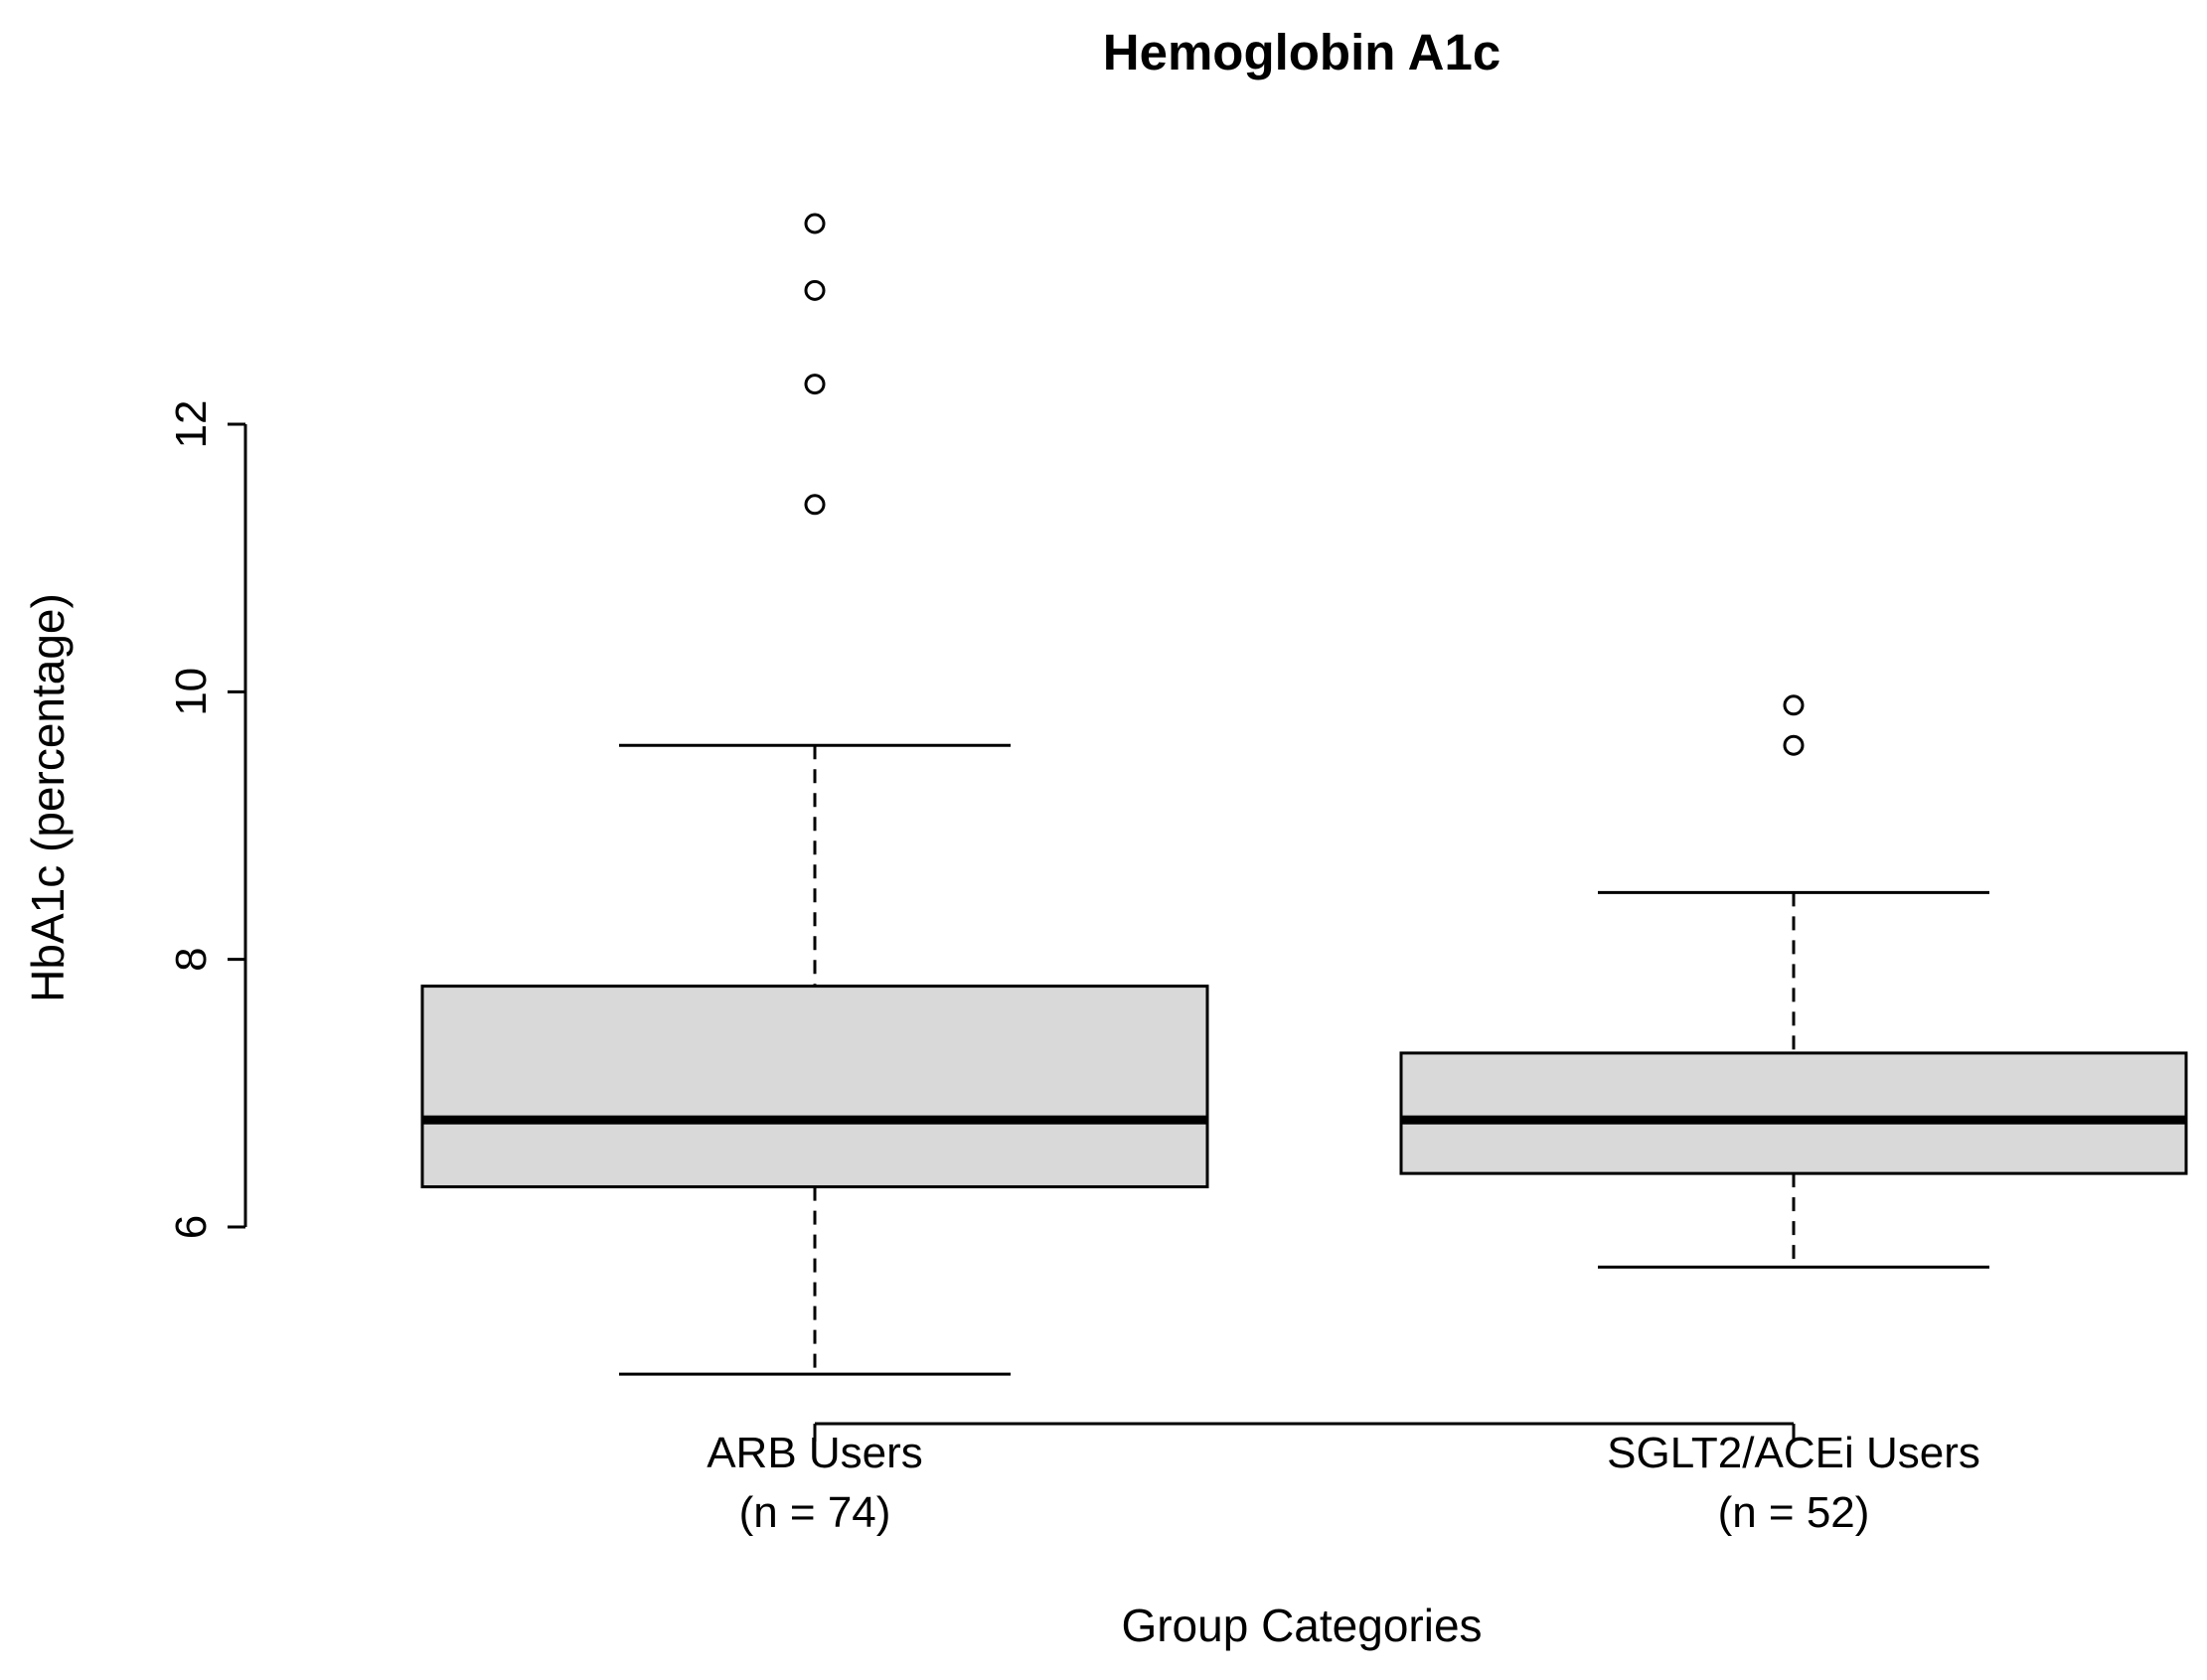 This screenshot has height=1680, width=2207. What do you see at coordinates (191, 959) in the screenshot?
I see `y-tick-label-8: 8` at bounding box center [191, 959].